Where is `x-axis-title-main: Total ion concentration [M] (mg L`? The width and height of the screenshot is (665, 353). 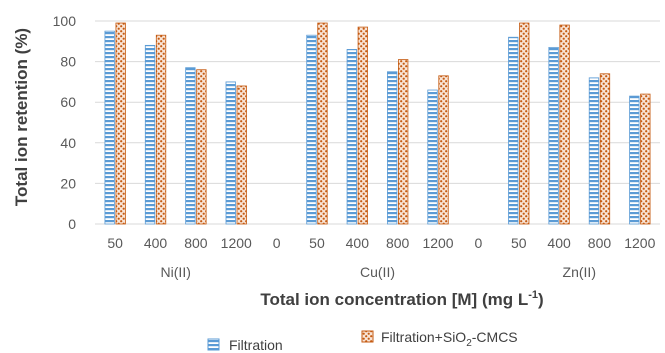 x-axis-title-main: Total ion concentration [M] (mg L is located at coordinates (394, 299).